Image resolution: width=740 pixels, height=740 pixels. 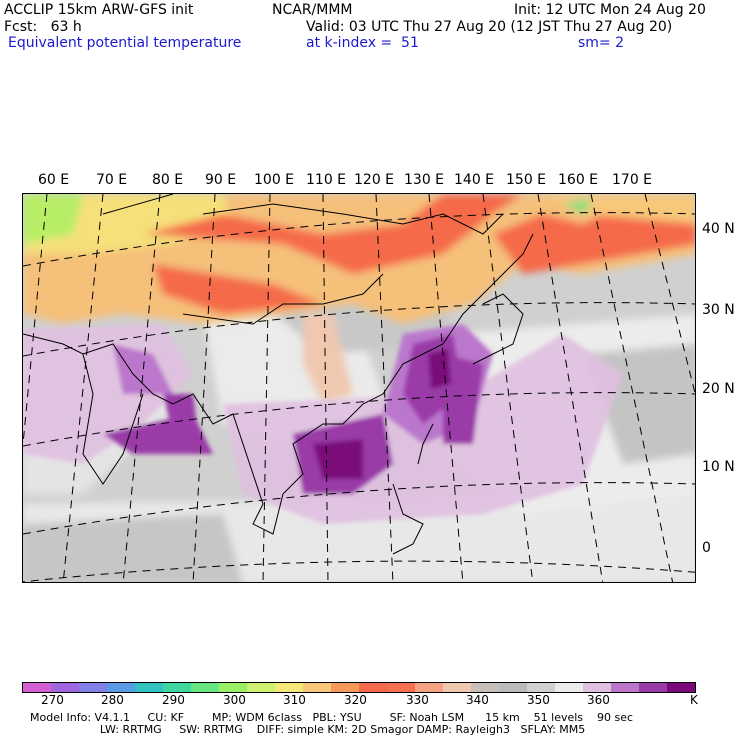 I want to click on lon-label: 100 E, so click(x=274, y=180).